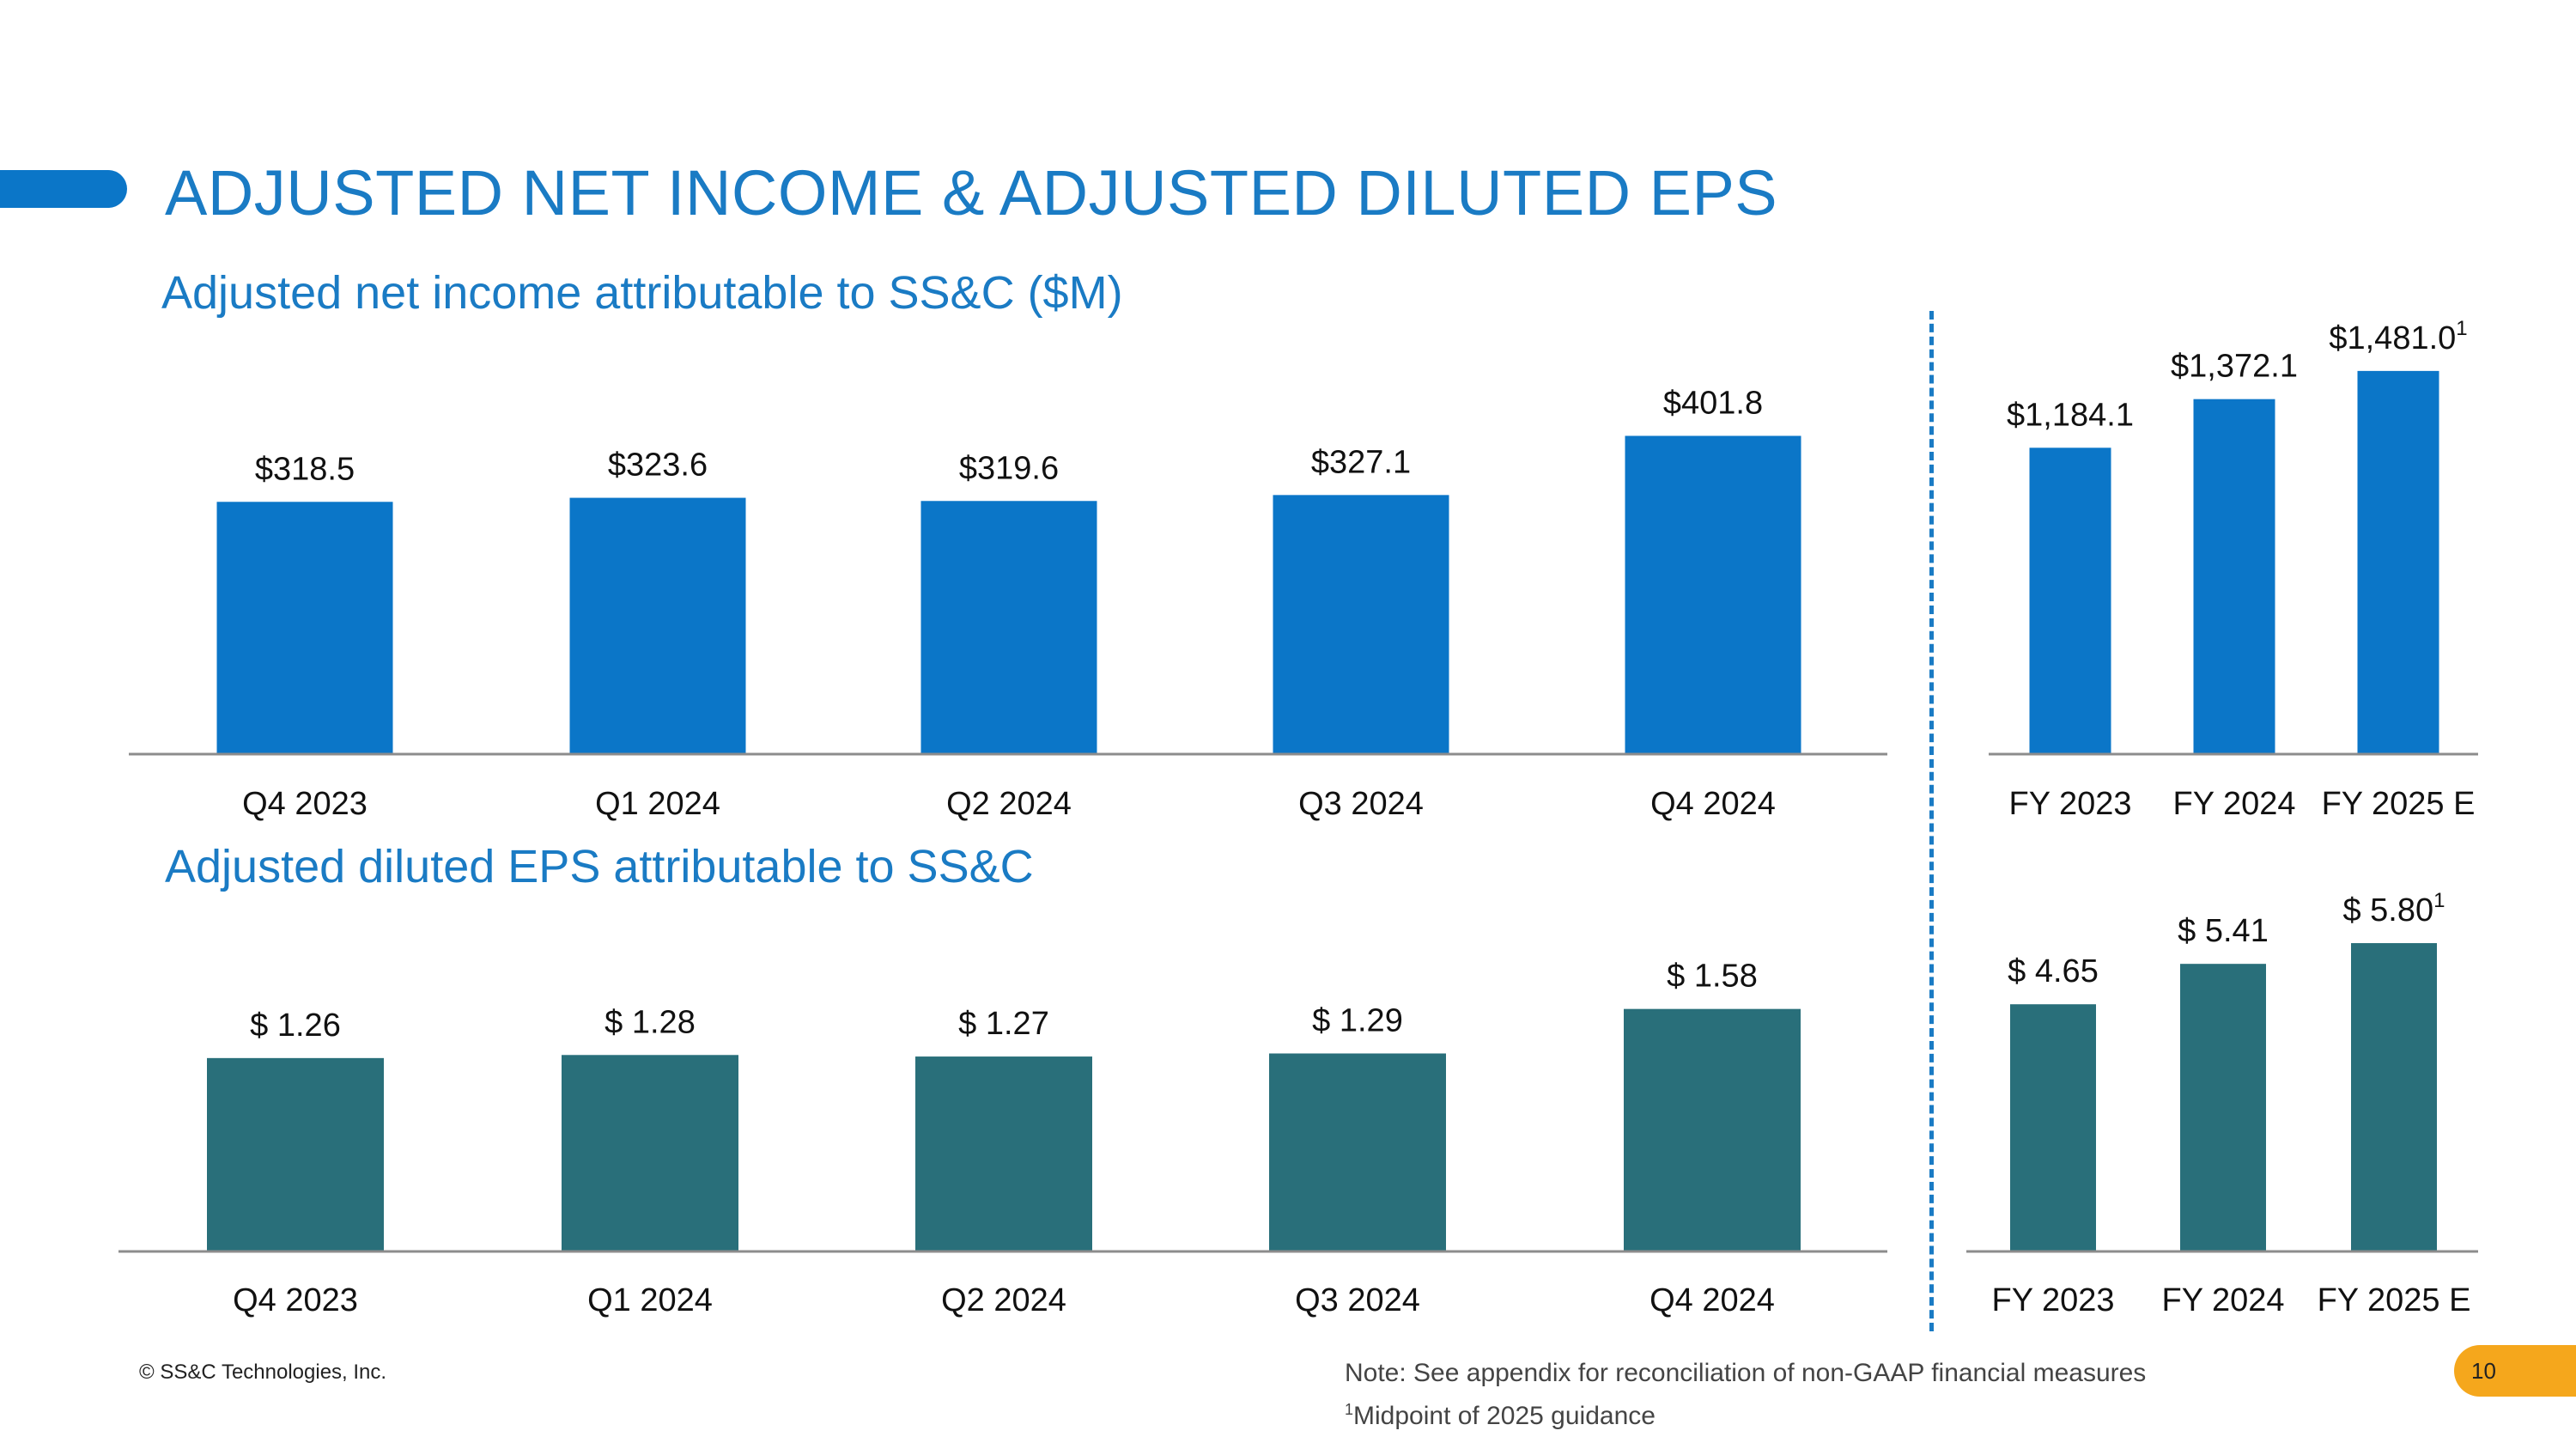 The image size is (2576, 1449). I want to click on data-label: $ 5.41, so click(2223, 931).